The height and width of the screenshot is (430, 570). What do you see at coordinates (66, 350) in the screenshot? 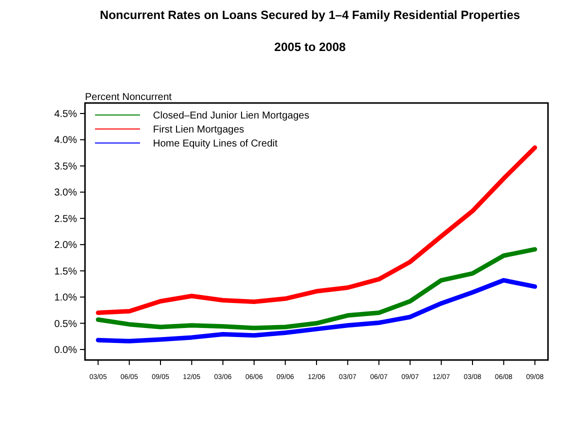
I see `y-tick-label: 0.0%` at bounding box center [66, 350].